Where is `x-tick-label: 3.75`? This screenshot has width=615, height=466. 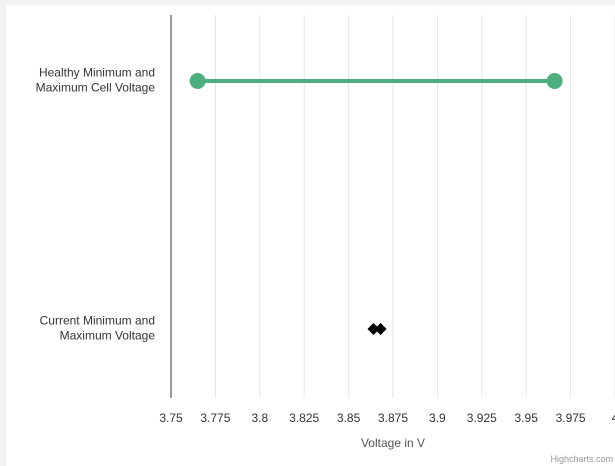
x-tick-label: 3.75 is located at coordinates (171, 418).